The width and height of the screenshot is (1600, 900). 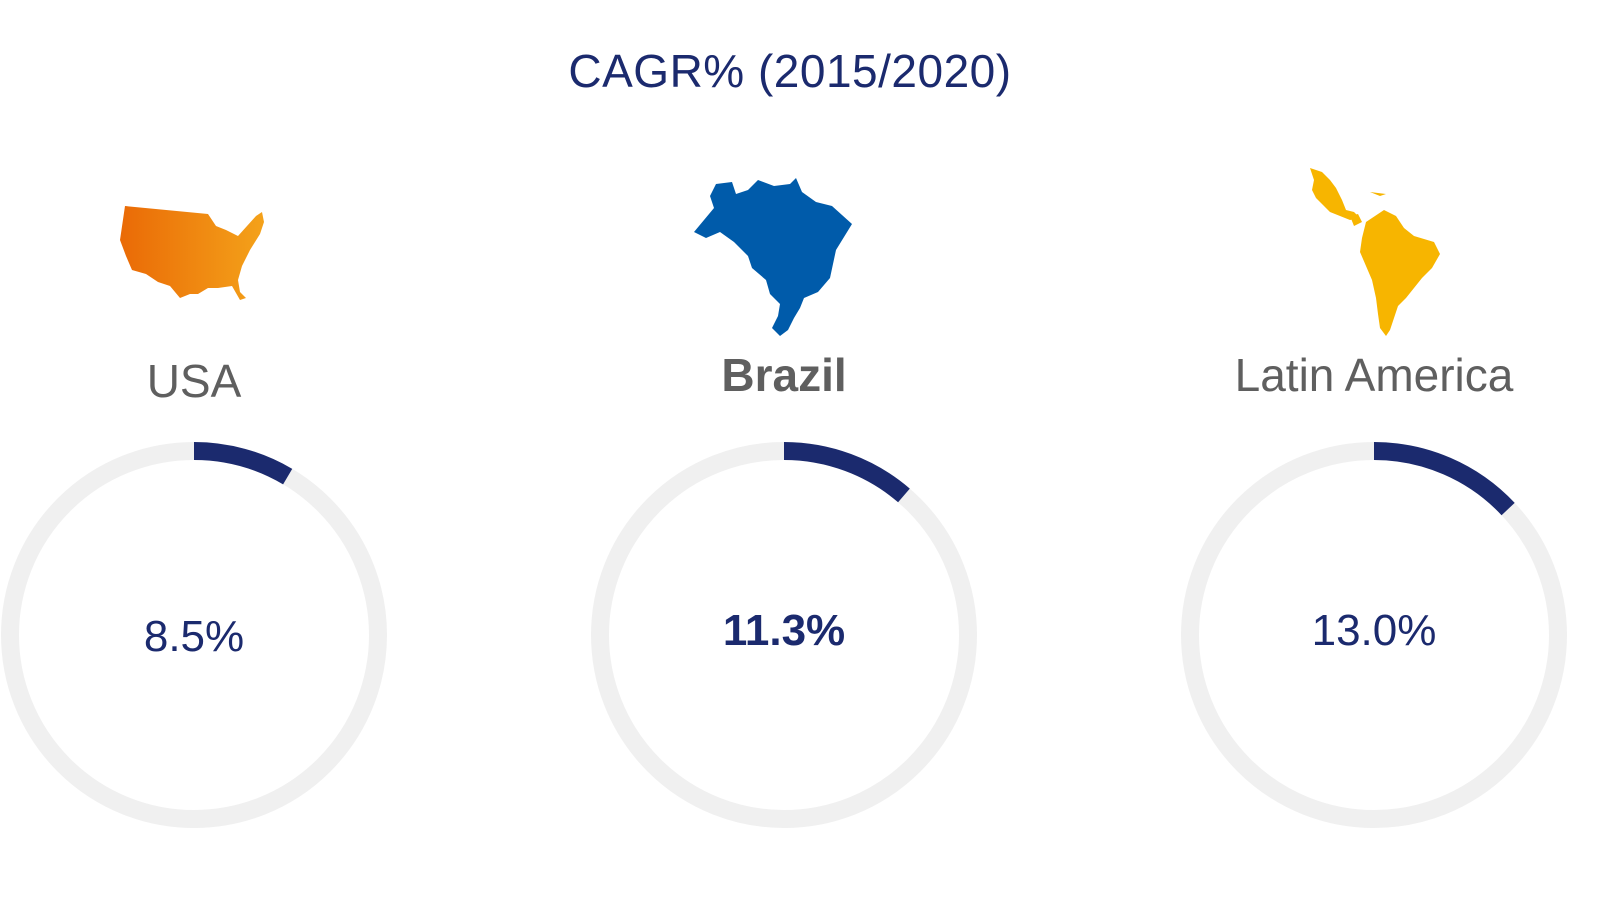 I want to click on region-label-latin-america: Latin America, so click(x=1374, y=375).